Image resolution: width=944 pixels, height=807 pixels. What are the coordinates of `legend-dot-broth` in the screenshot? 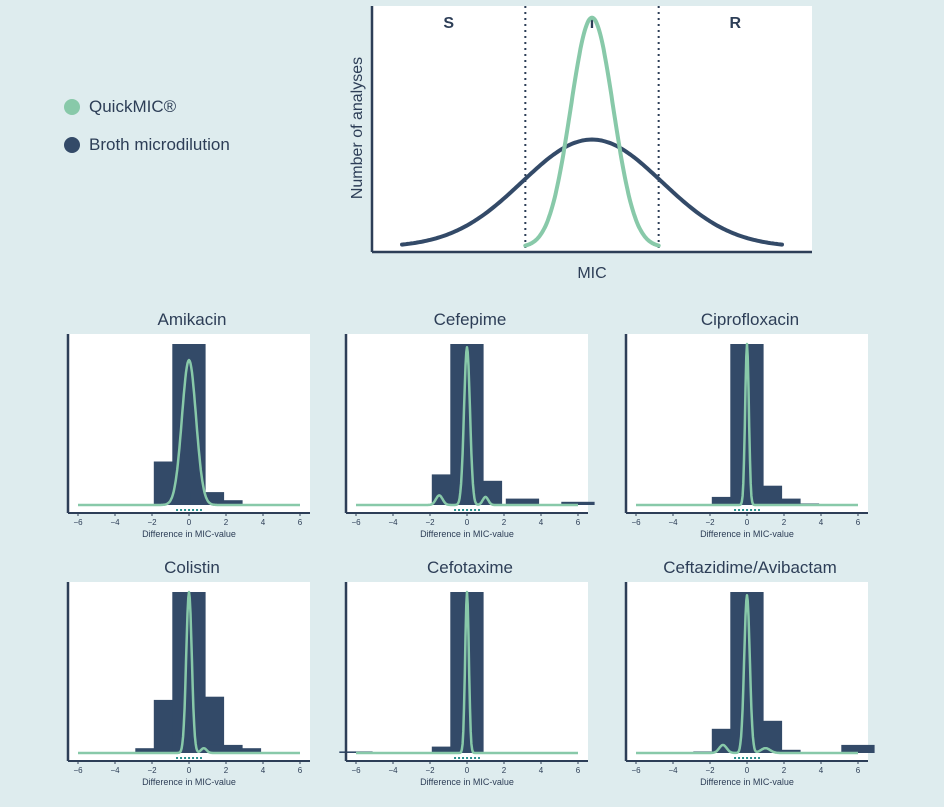 It's located at (72, 145).